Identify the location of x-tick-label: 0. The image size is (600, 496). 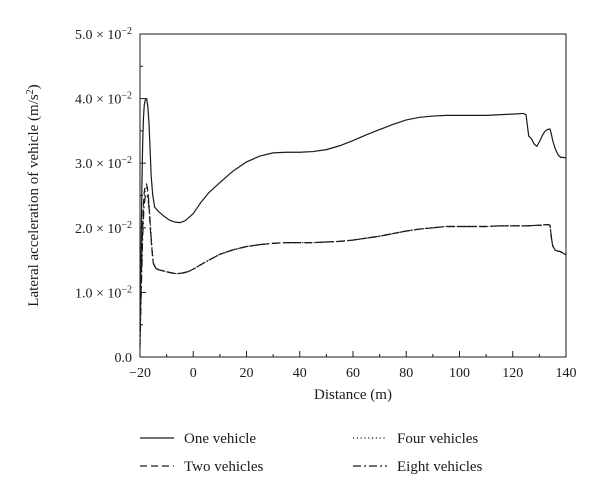
(193, 373).